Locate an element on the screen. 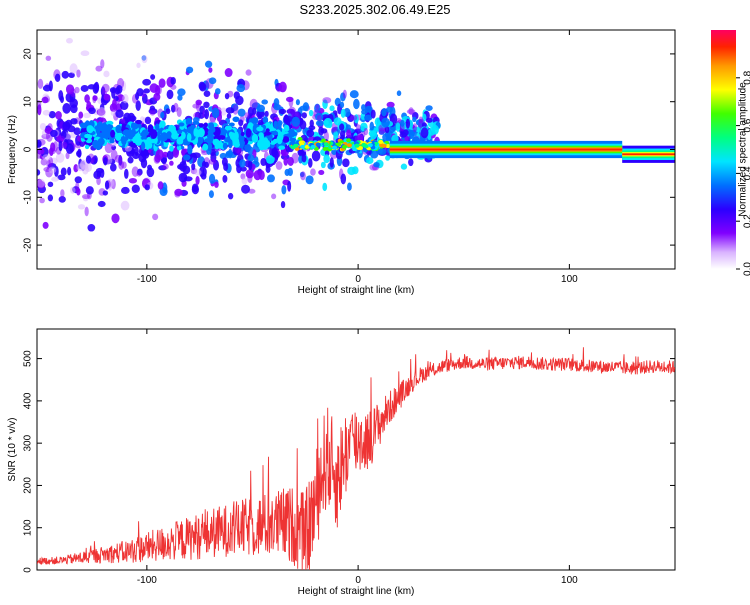 This screenshot has height=605, width=750. y-tick-label: 200 is located at coordinates (28, 485).